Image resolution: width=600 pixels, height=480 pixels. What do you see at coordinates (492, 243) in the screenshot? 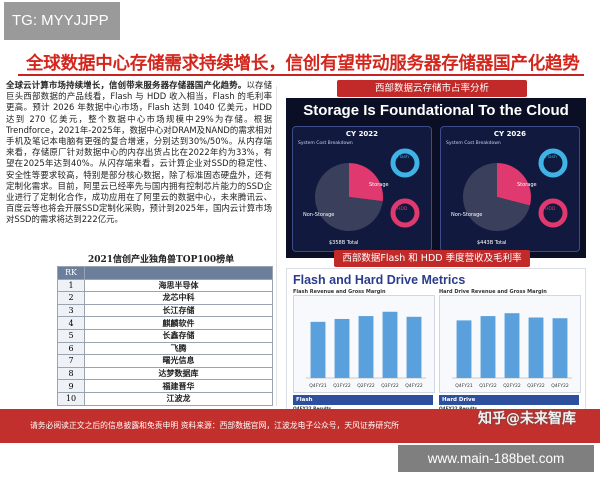
I see `cy2026-total: $443B Total` at bounding box center [492, 243].